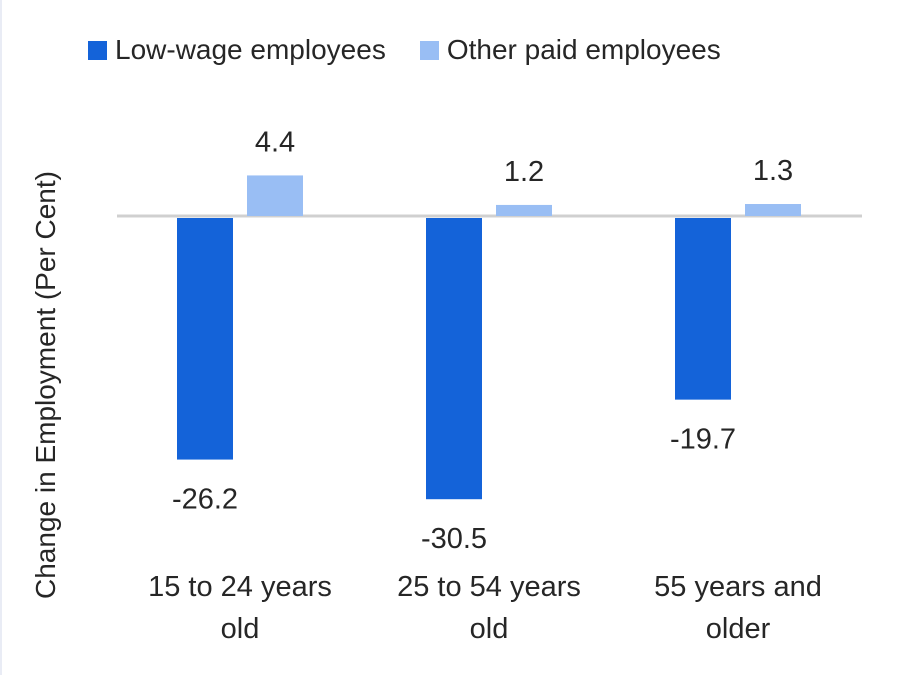 The width and height of the screenshot is (900, 675). I want to click on legend-item-low-wage: Low-wage employees, so click(237, 50).